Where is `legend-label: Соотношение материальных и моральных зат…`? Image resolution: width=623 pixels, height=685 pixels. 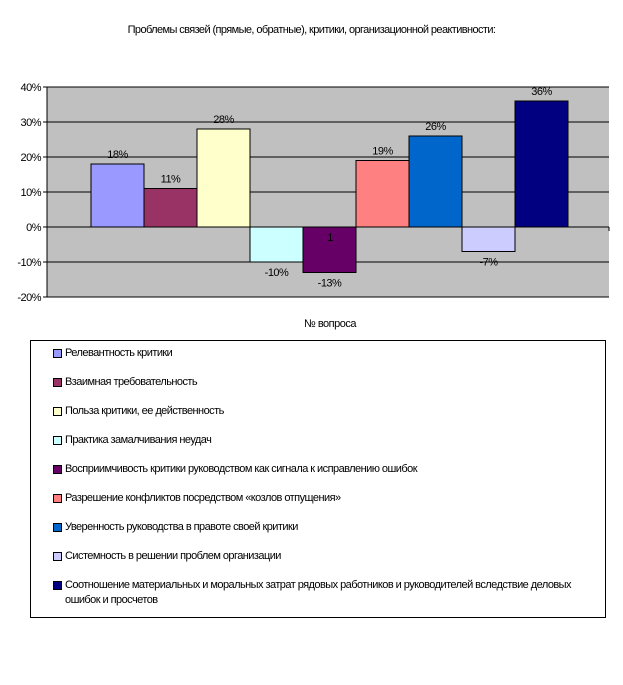
legend-label: Соотношение материальных и моральных зат… is located at coordinates (318, 592).